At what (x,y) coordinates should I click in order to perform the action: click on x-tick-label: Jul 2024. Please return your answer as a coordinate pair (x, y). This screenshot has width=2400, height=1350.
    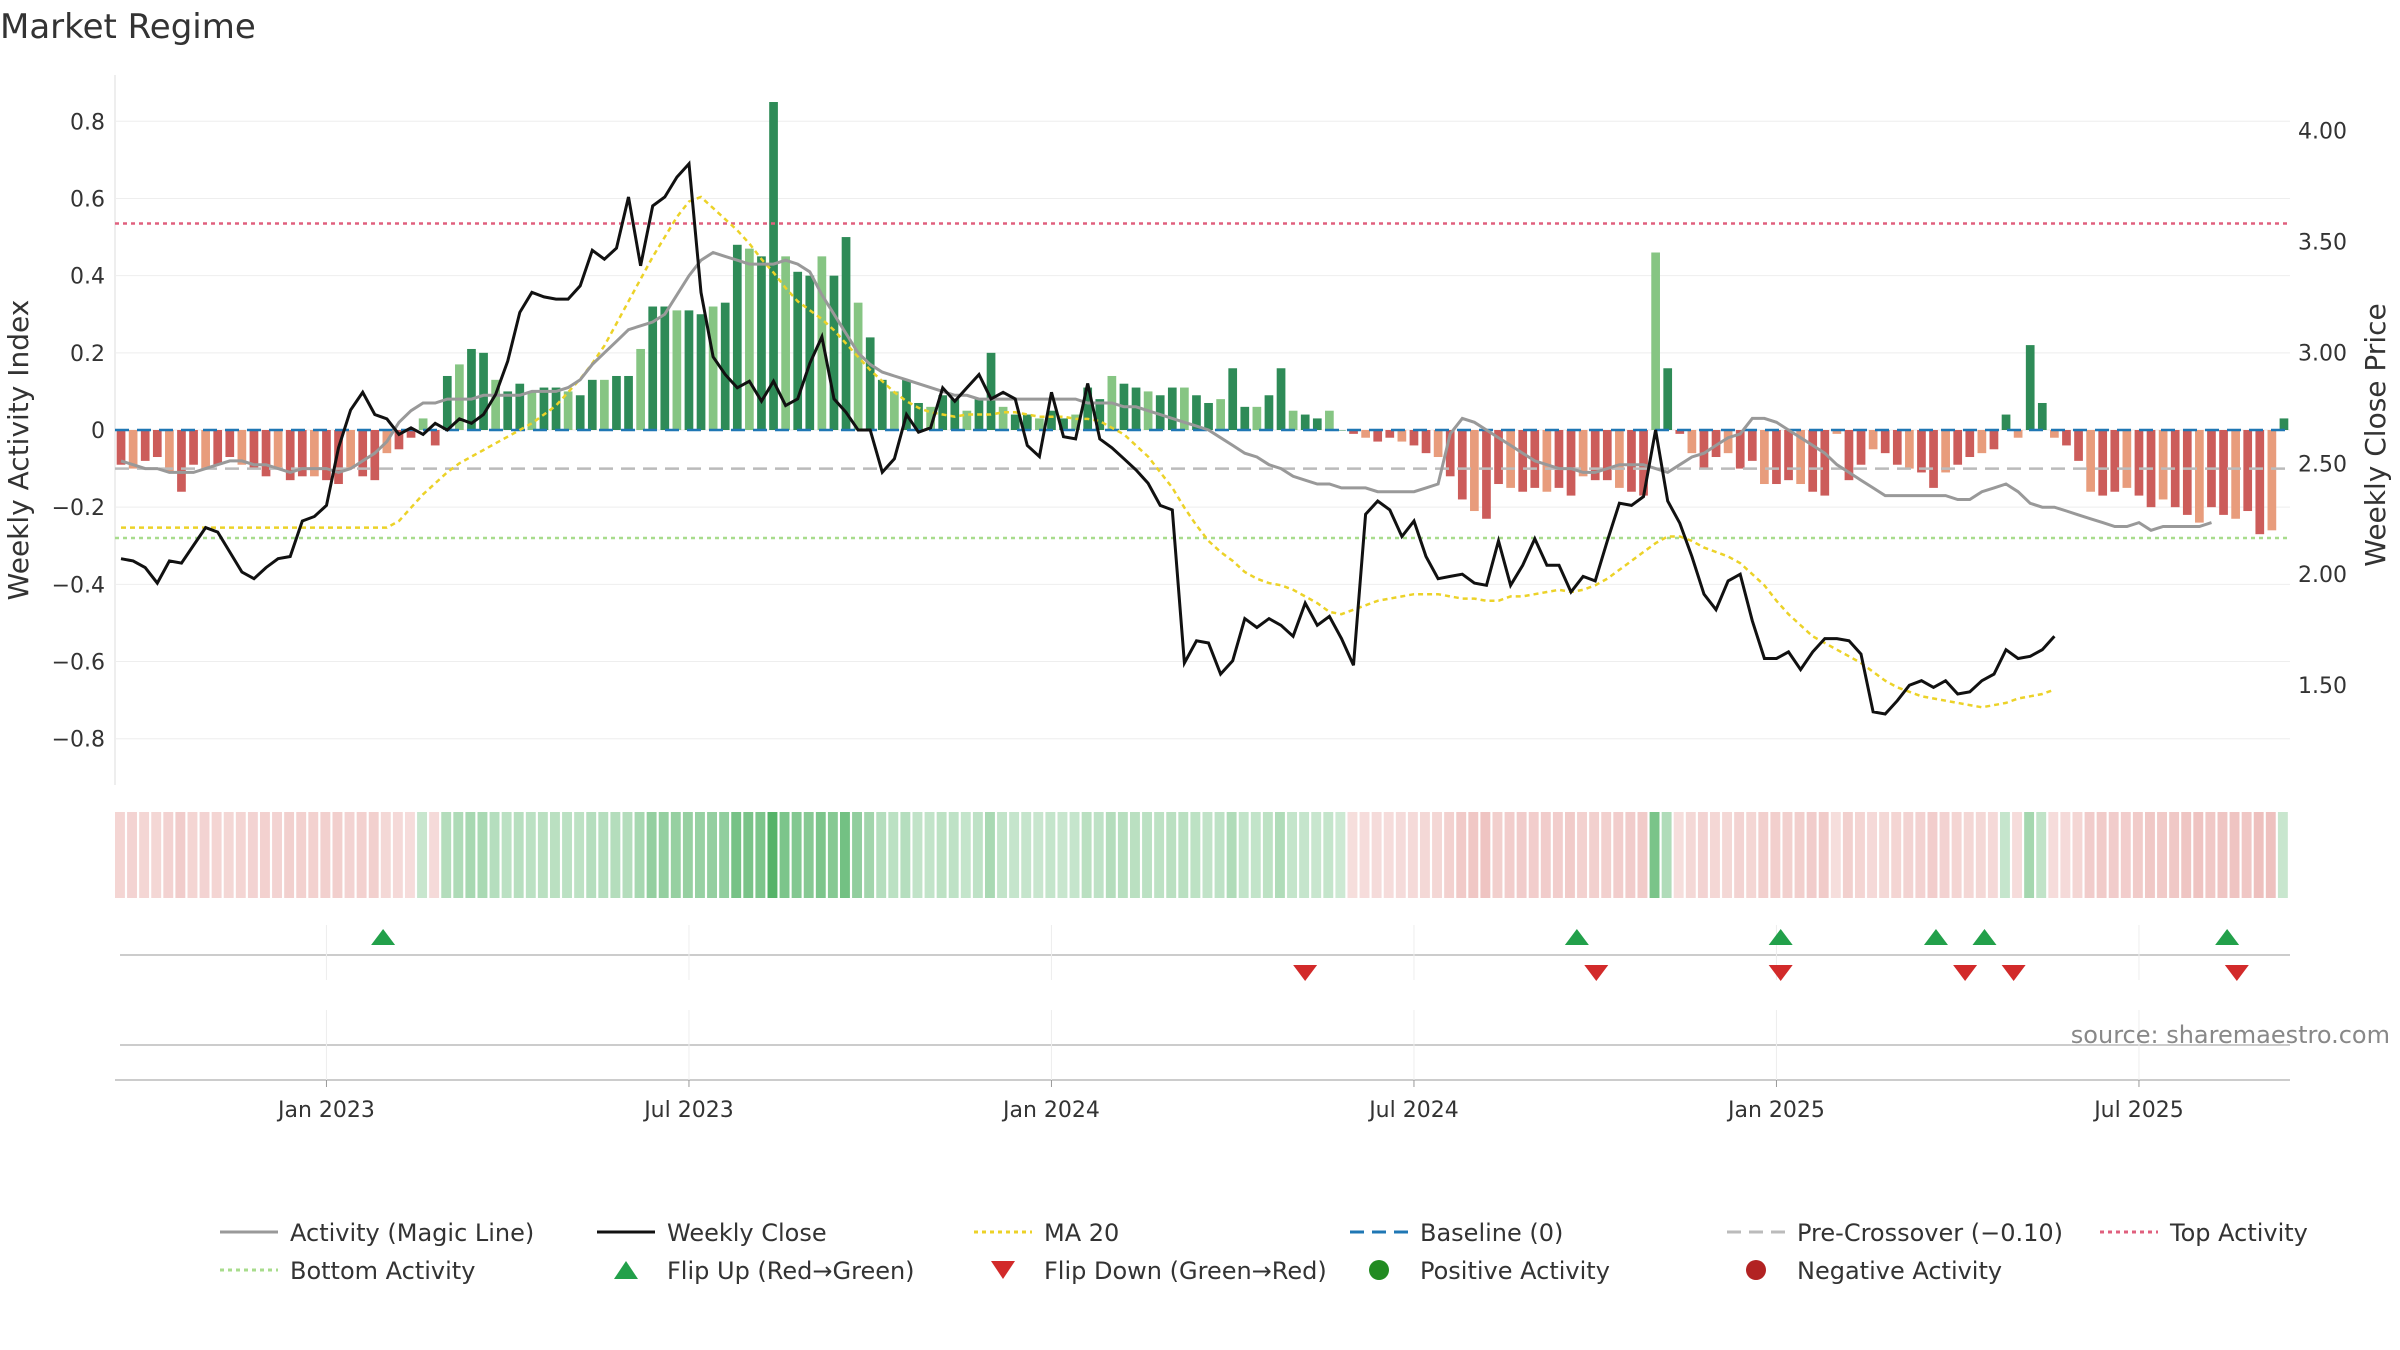
    Looking at the image, I should click on (1413, 1110).